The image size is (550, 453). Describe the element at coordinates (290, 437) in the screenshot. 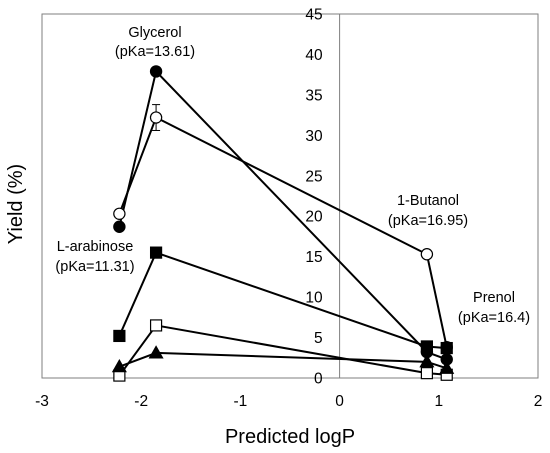

I see `x-axis-title: Predicted logP` at that location.